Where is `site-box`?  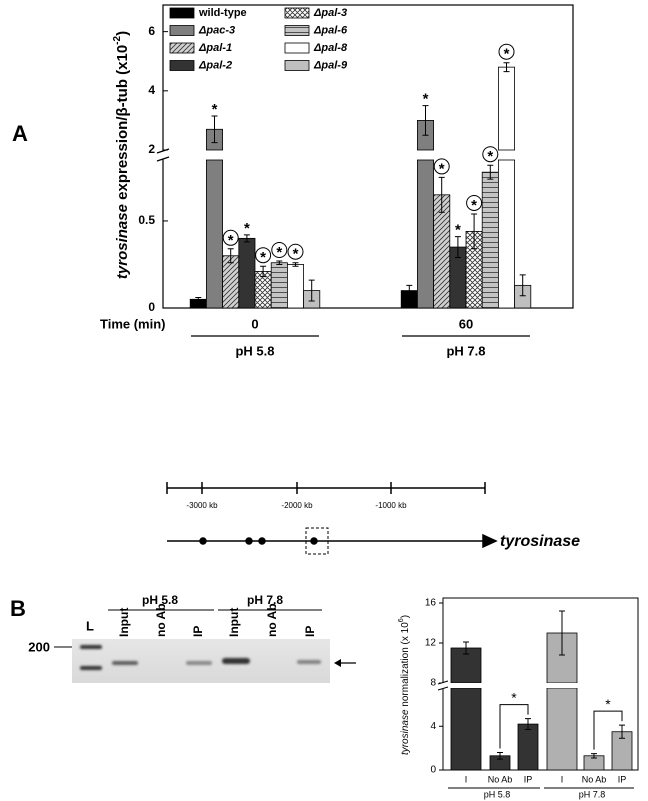 site-box is located at coordinates (317, 541).